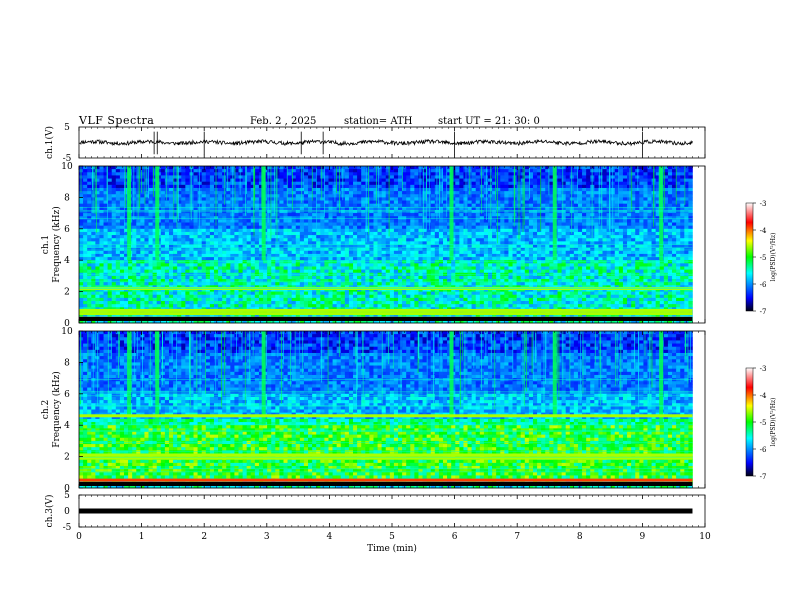 Image resolution: width=792 pixels, height=612 pixels. What do you see at coordinates (763, 231) in the screenshot?
I see `ch1-colorbar-tick-label: -4` at bounding box center [763, 231].